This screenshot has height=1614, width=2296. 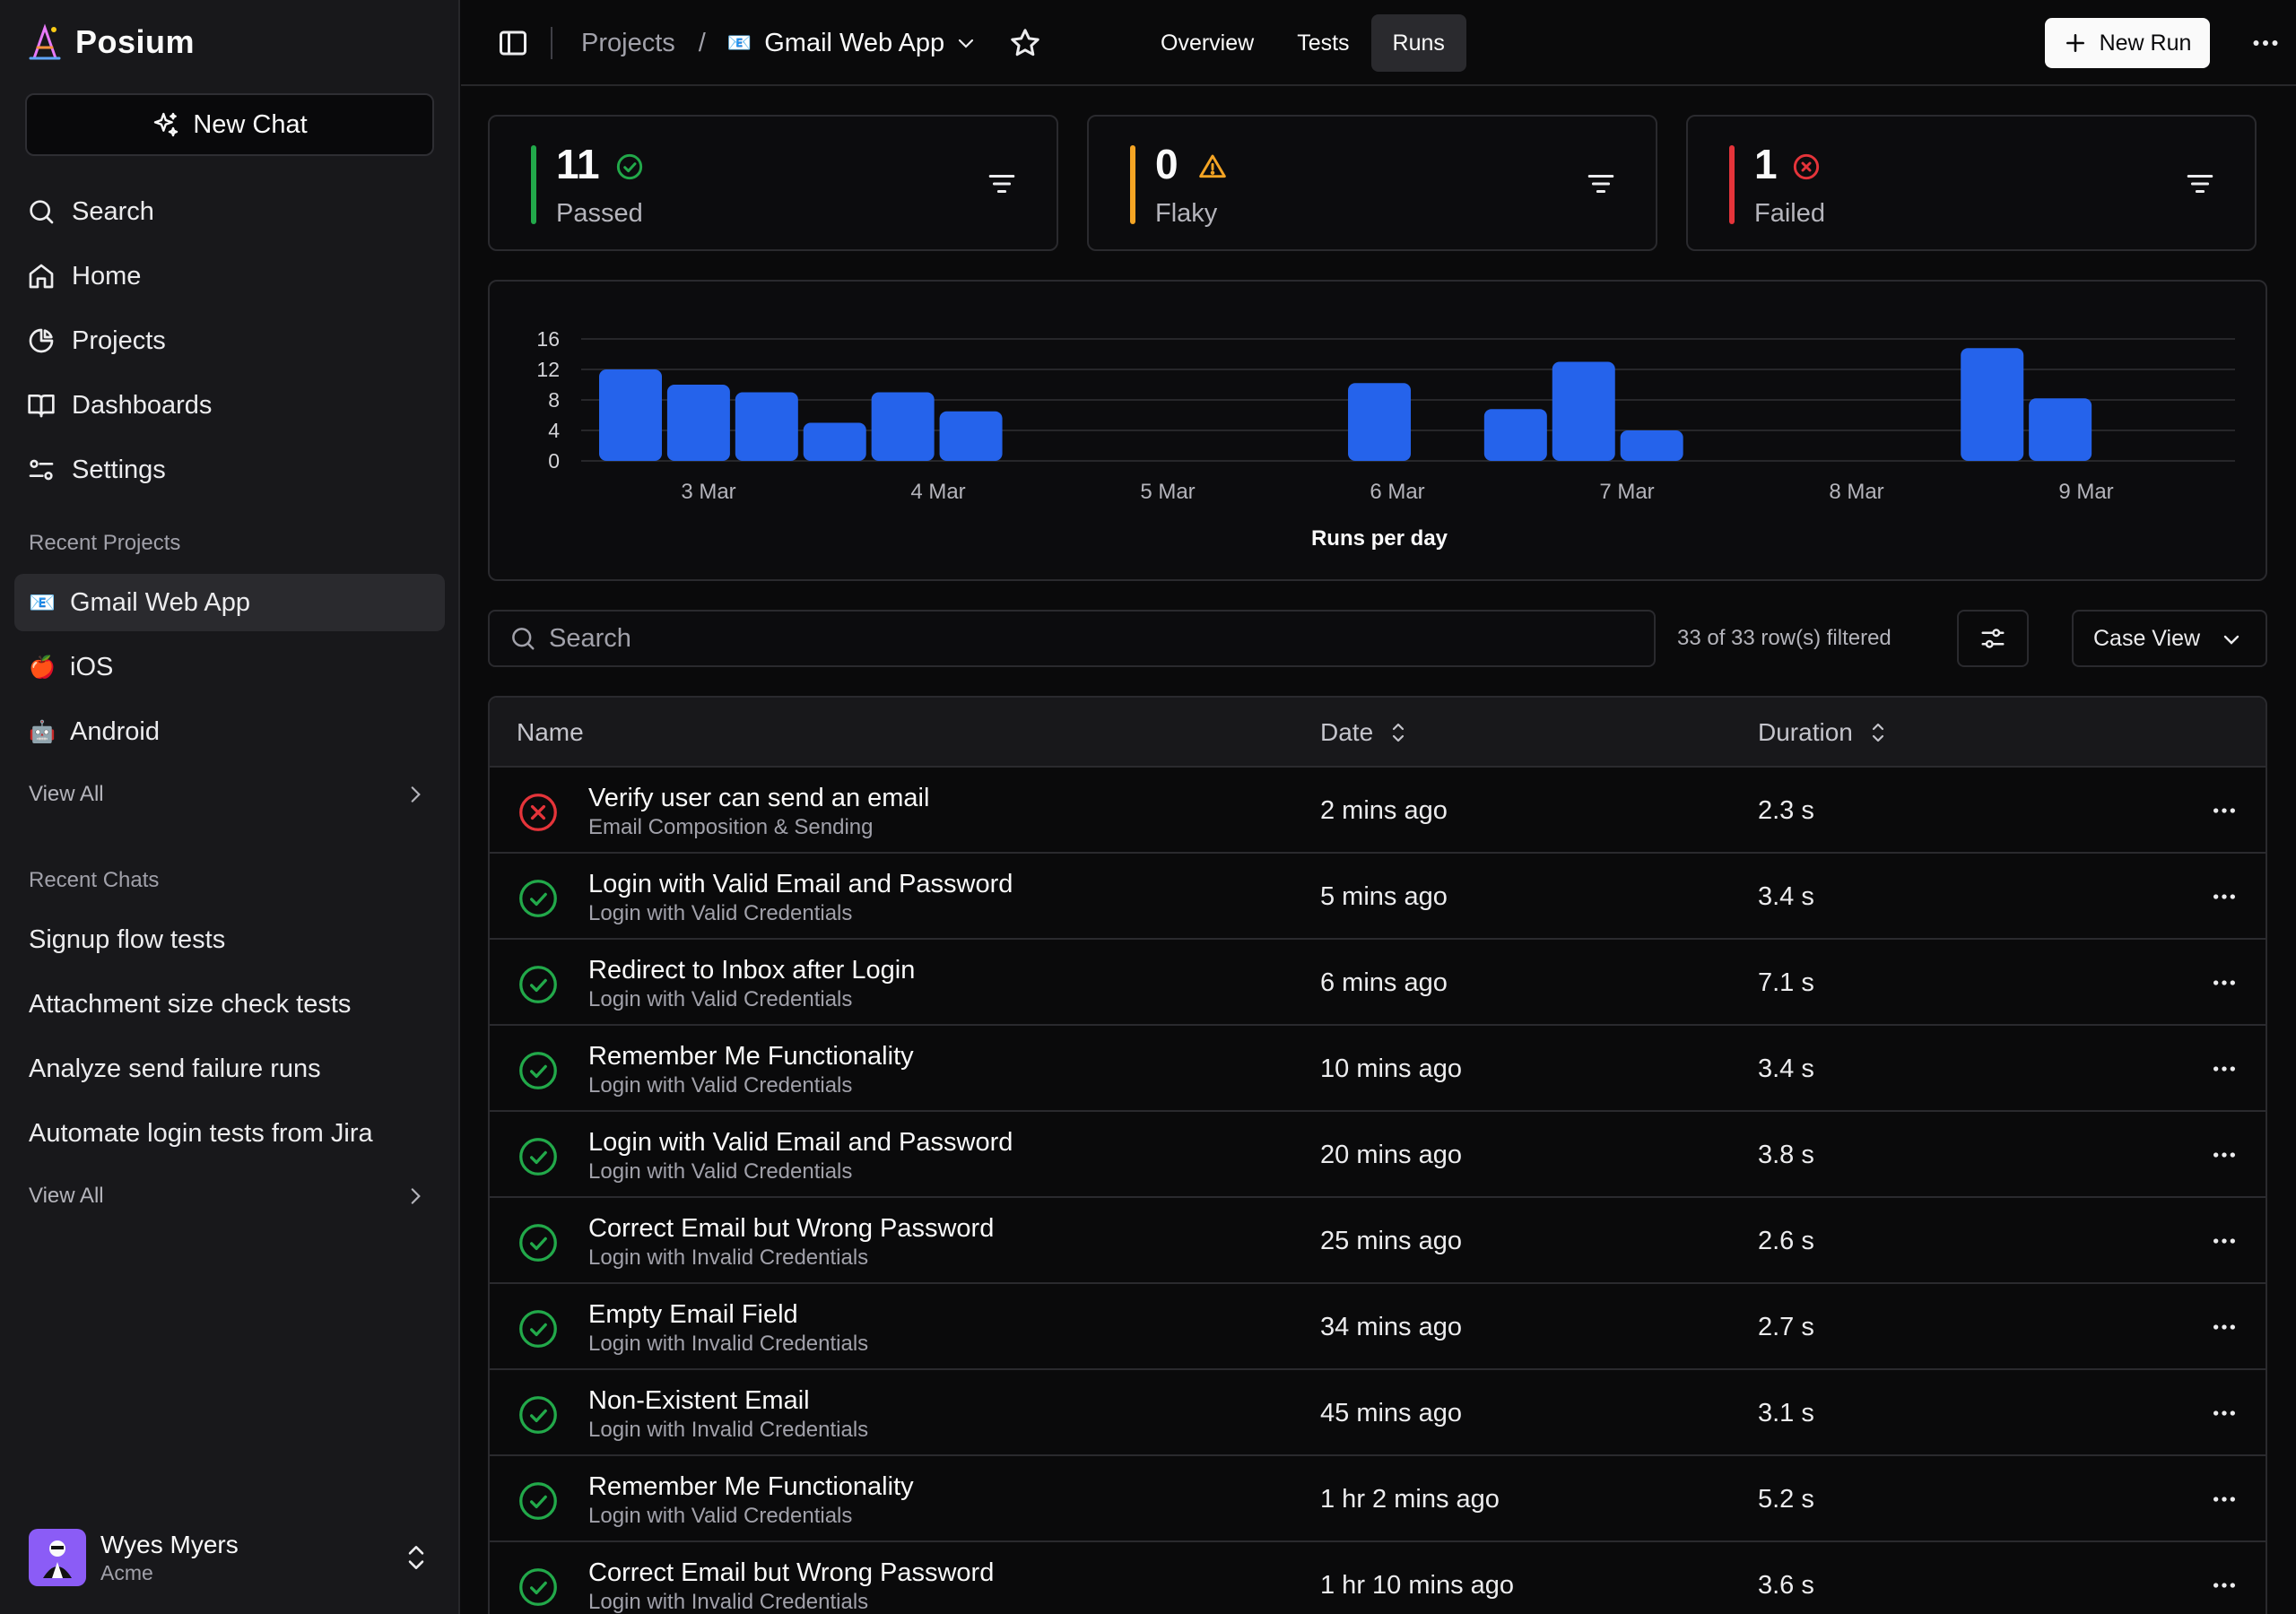 What do you see at coordinates (1856, 492) in the screenshot?
I see `x-tick-label: 8 Mar` at bounding box center [1856, 492].